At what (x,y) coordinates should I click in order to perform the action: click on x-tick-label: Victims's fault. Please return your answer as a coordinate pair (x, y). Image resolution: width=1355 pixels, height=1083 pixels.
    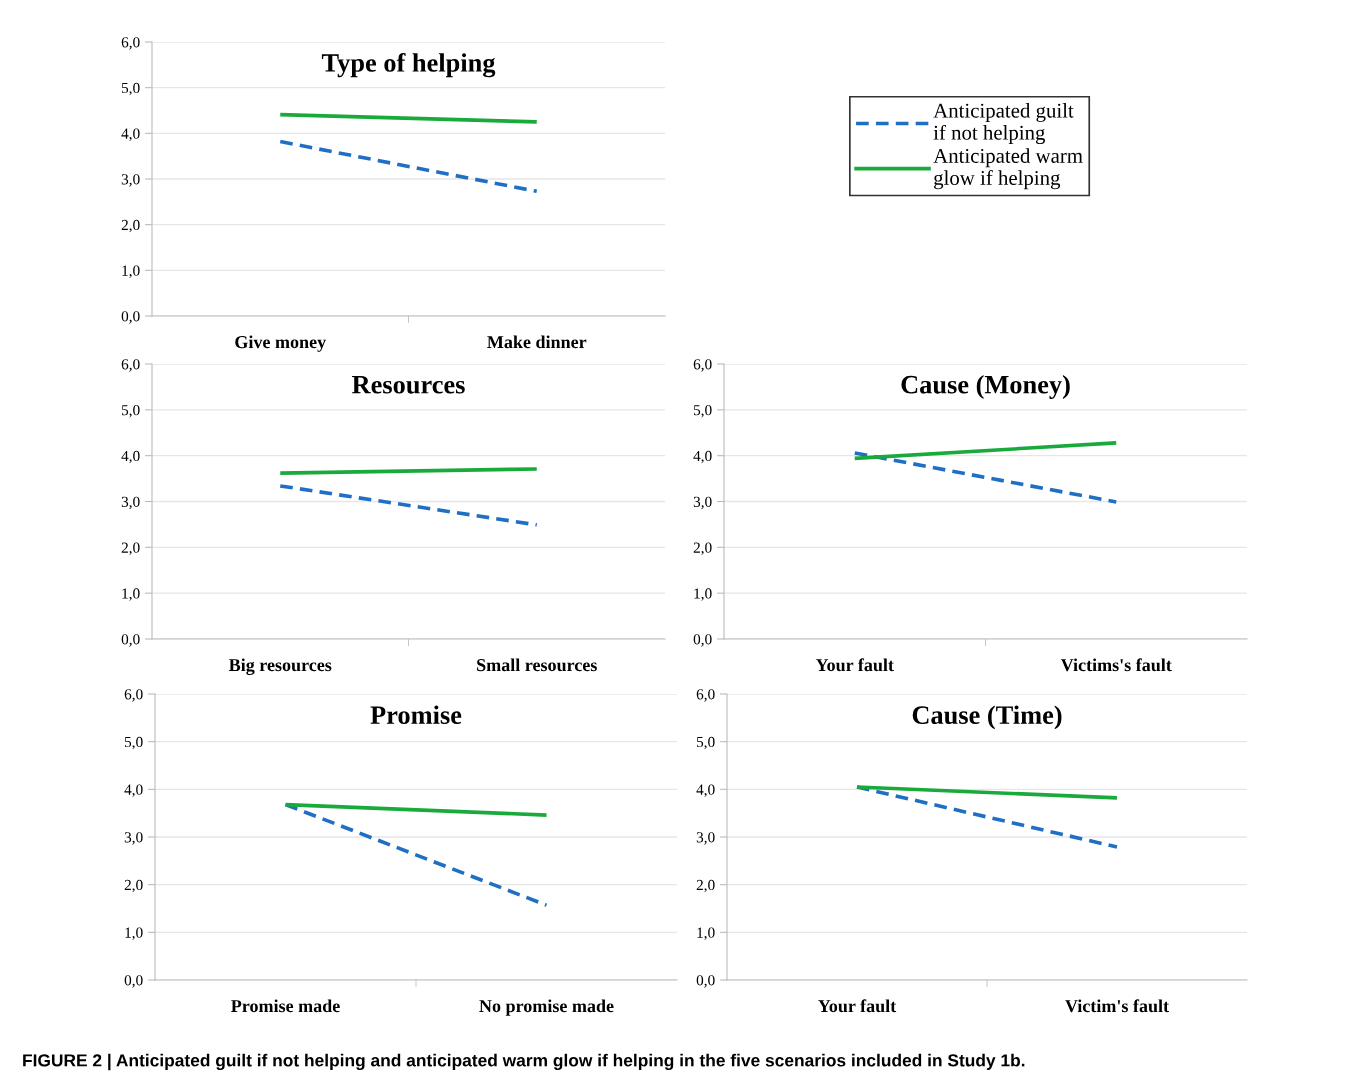
    Looking at the image, I should click on (1116, 665).